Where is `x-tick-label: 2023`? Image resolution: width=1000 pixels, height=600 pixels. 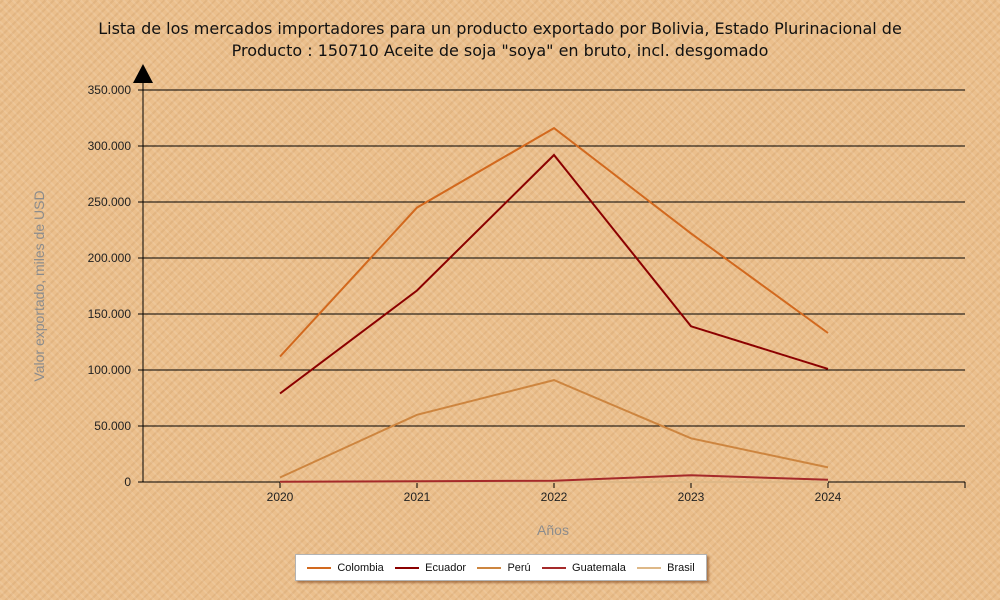
x-tick-label: 2023 is located at coordinates (691, 497).